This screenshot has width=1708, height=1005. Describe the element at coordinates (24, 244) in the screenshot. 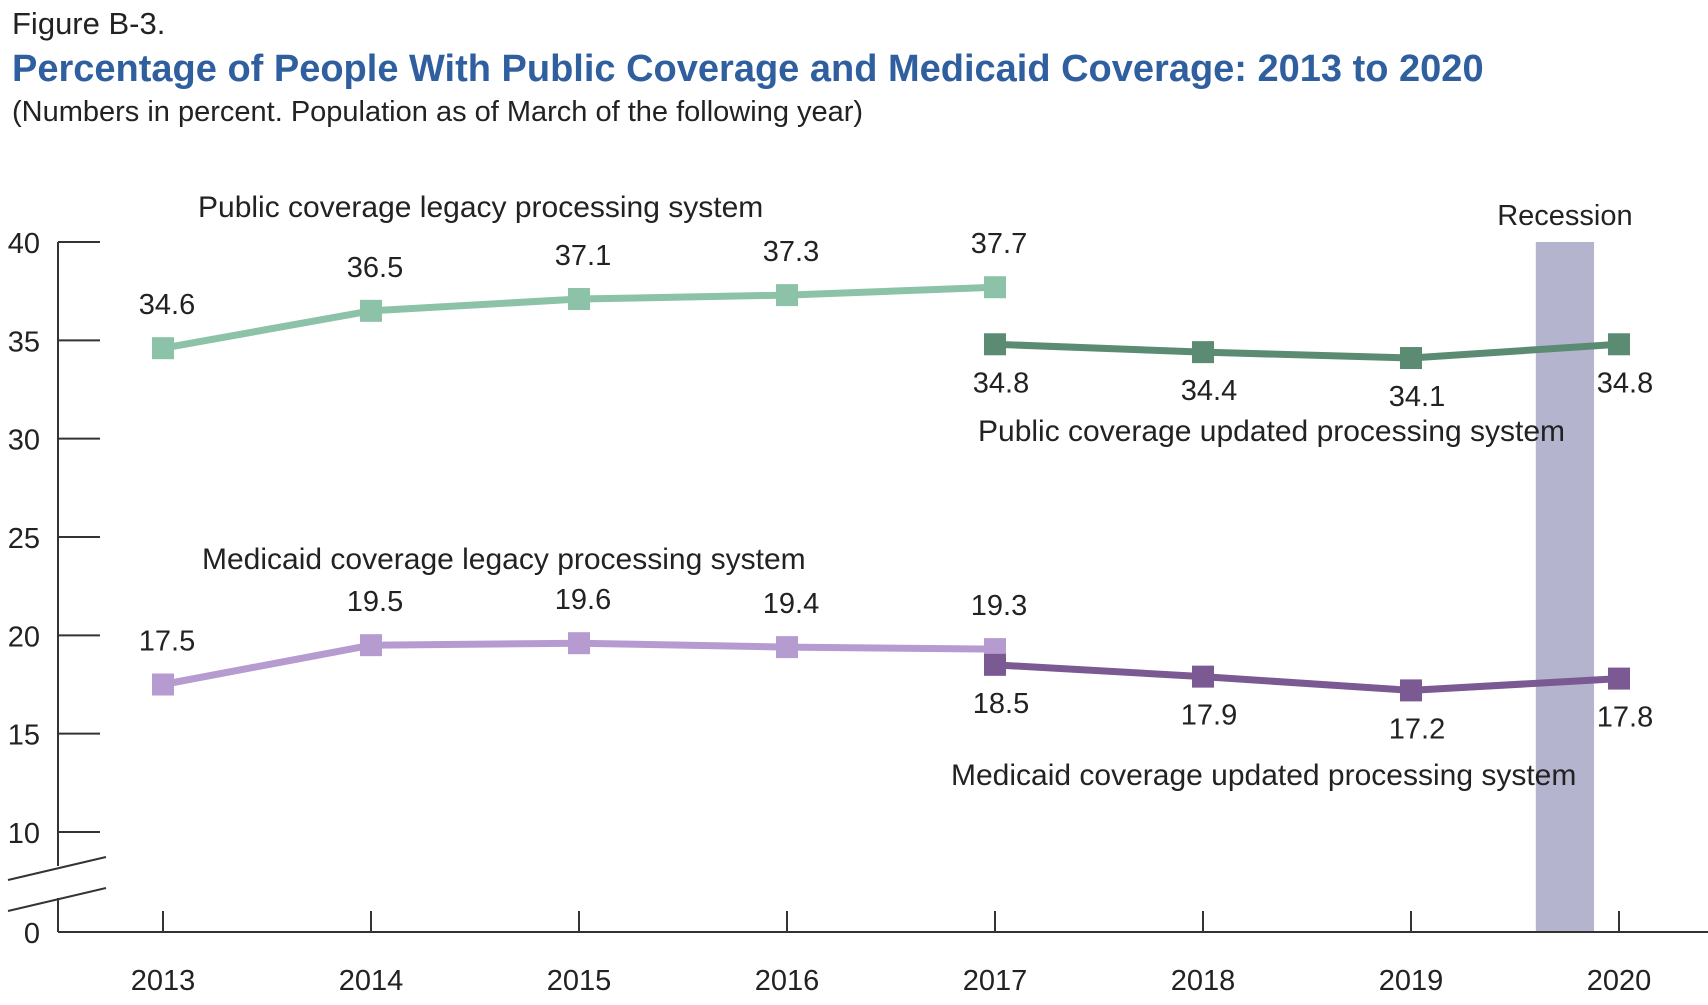

I see `y-tick-label: 40` at that location.